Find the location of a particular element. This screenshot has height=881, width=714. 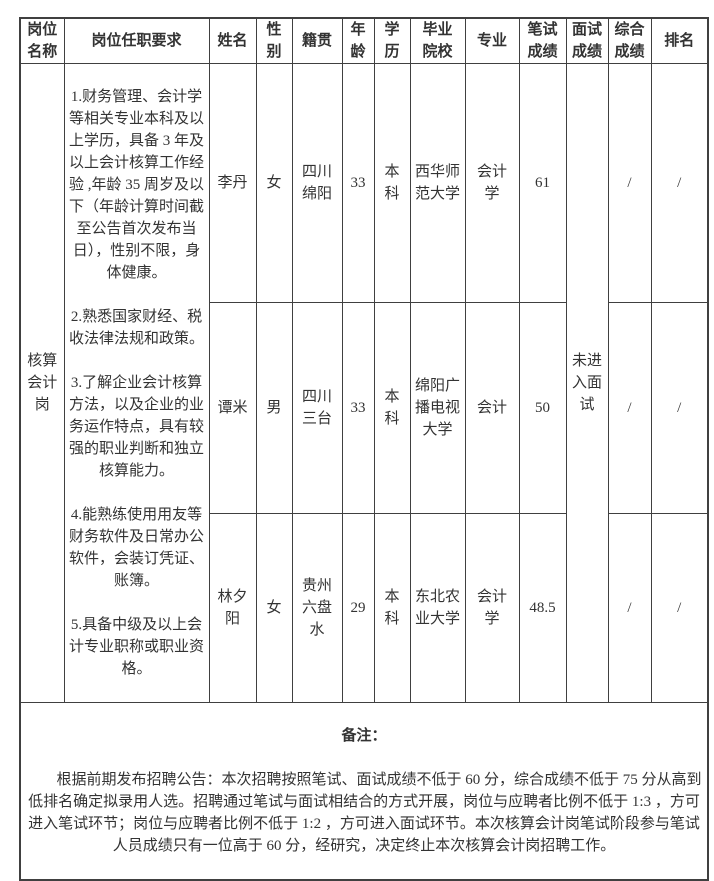

notes-label: 备注： is located at coordinates (364, 736).